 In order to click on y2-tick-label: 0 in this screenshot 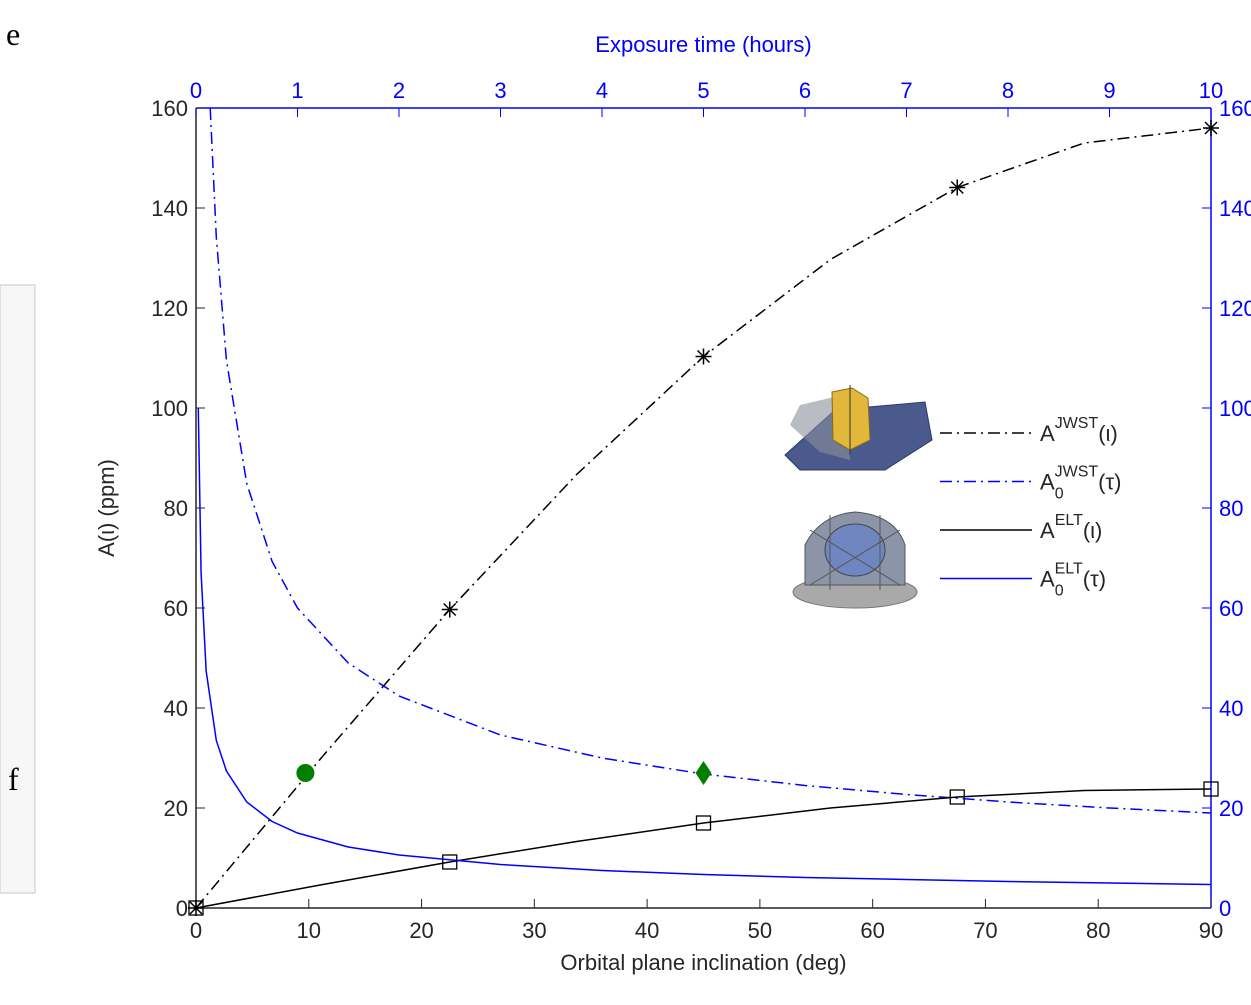, I will do `click(1225, 908)`.